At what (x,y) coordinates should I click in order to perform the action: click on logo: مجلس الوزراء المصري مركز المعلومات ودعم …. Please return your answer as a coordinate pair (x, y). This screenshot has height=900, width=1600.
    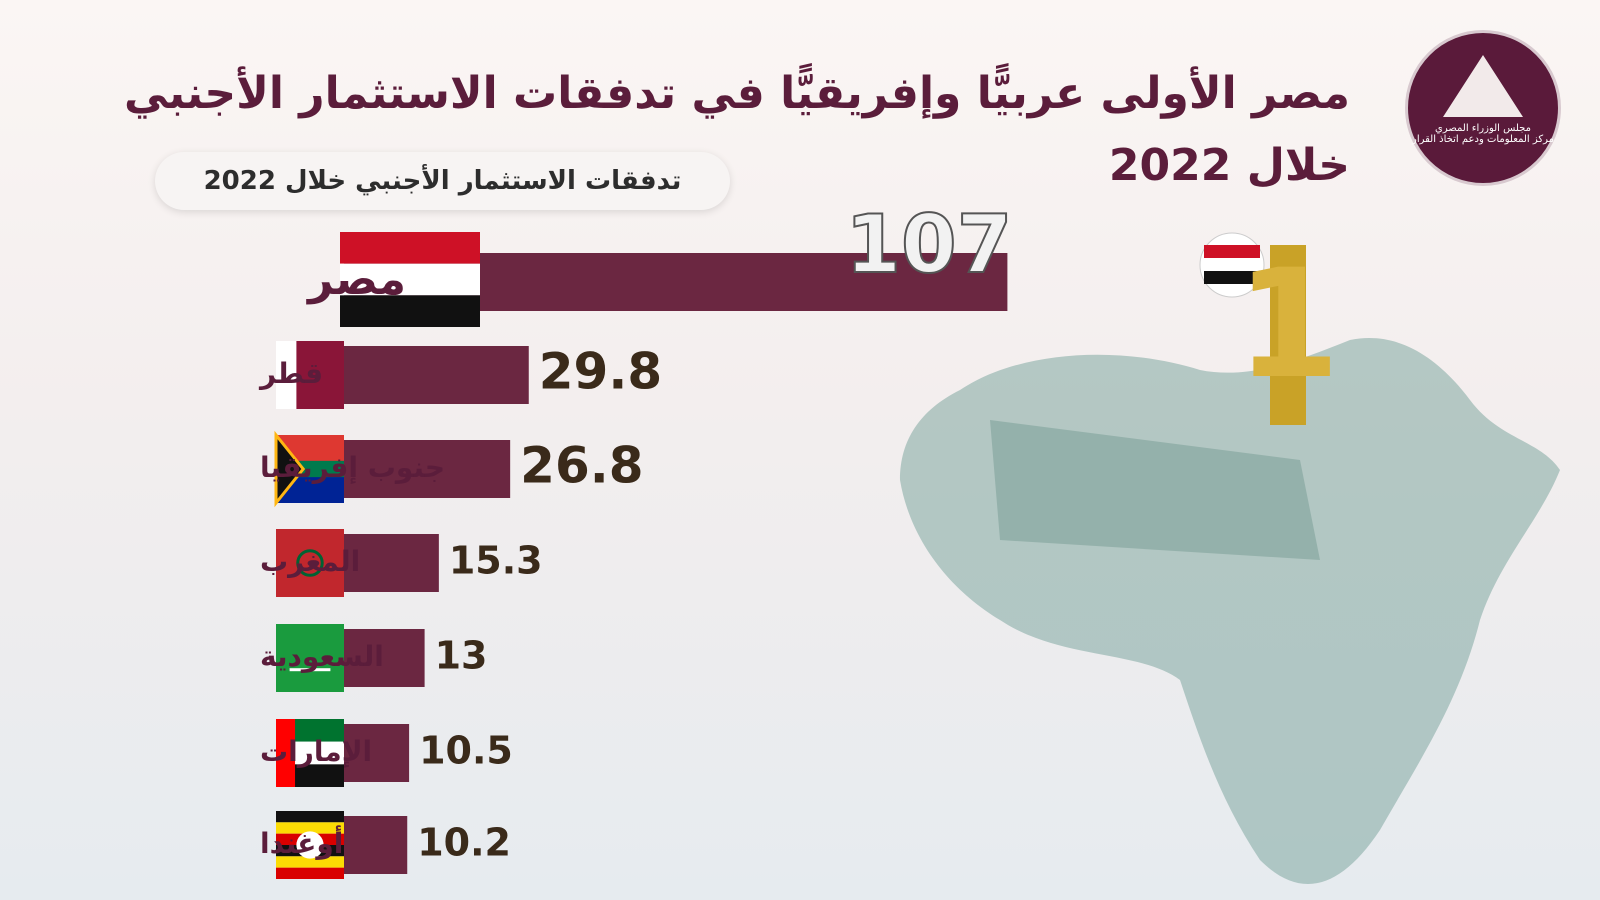
    Looking at the image, I should click on (1483, 108).